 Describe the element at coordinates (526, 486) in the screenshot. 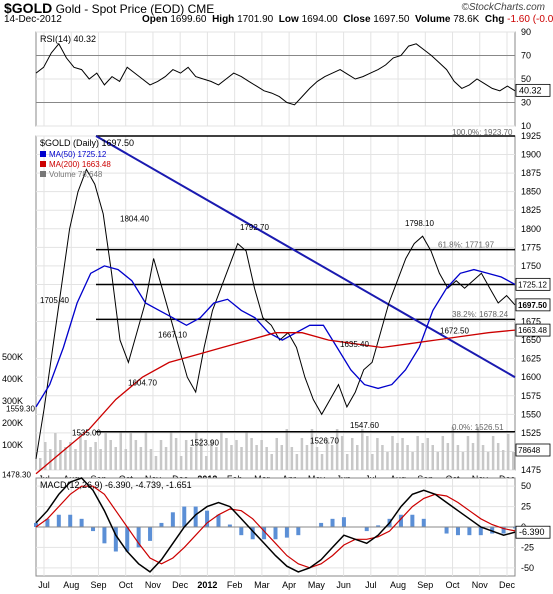

I see `macd-tick-label: 50` at that location.